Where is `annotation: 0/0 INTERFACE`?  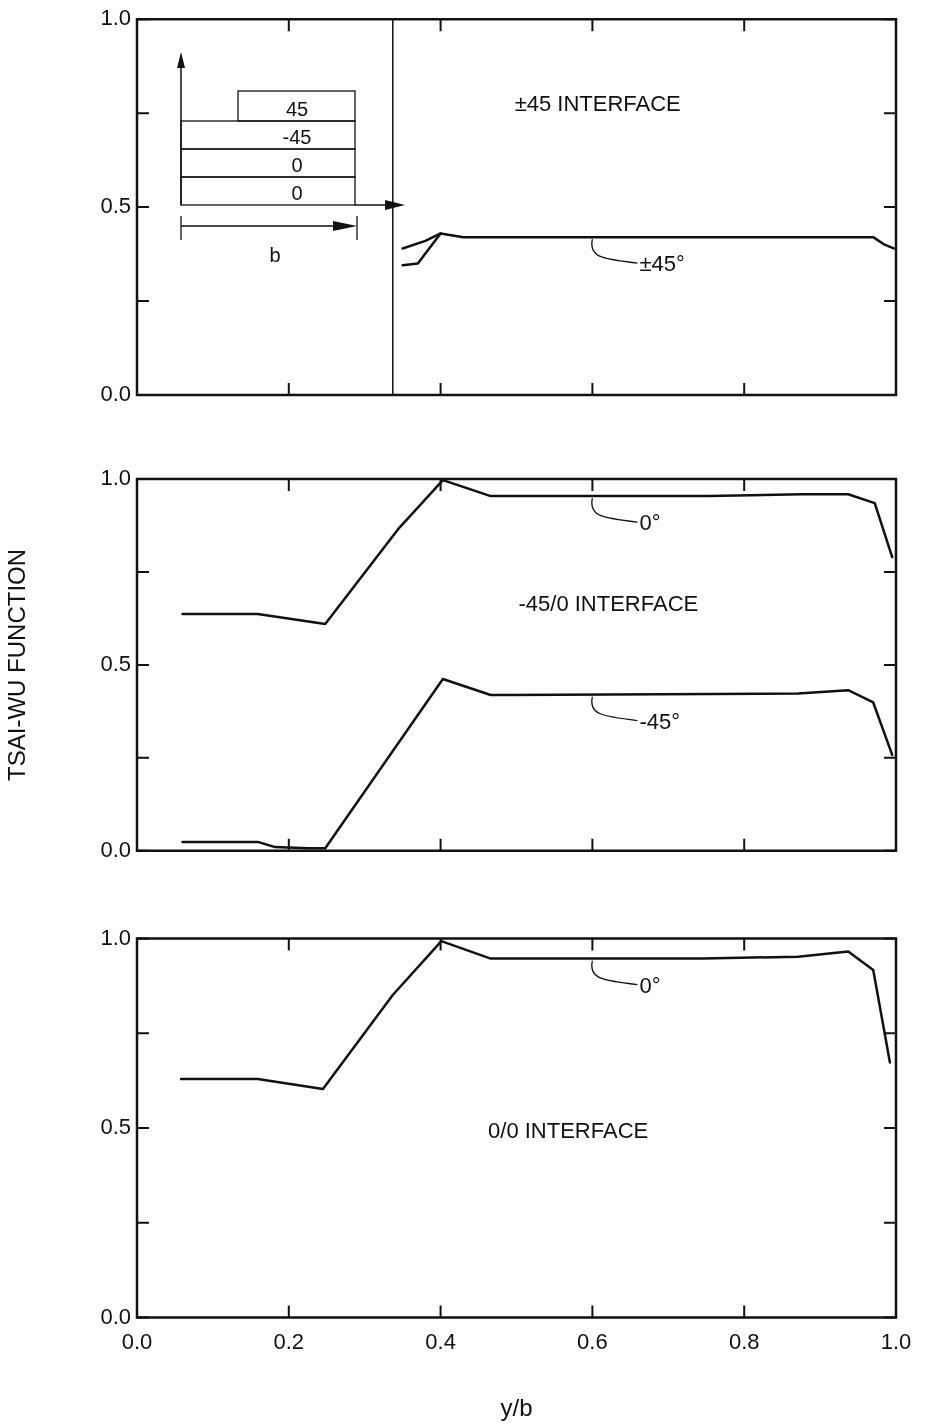 annotation: 0/0 INTERFACE is located at coordinates (568, 1130).